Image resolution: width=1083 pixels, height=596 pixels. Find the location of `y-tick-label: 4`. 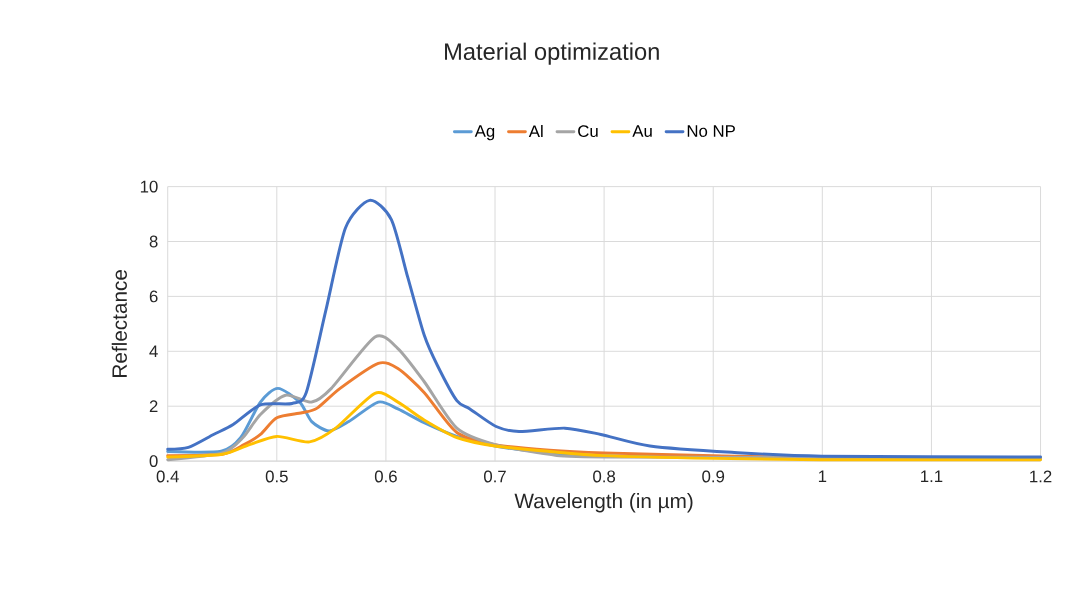

y-tick-label: 4 is located at coordinates (153, 351).